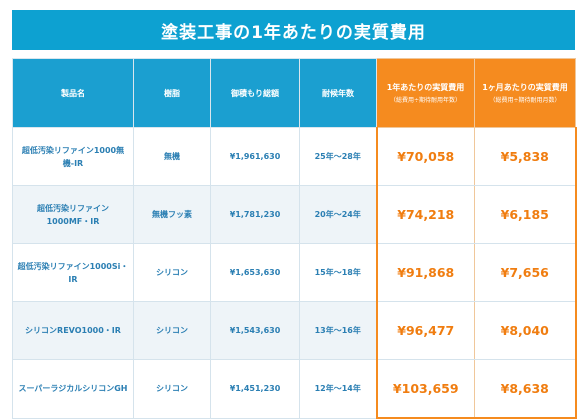 This screenshot has width=587, height=419. I want to click on cost-per-year: ¥96,477, so click(425, 330).